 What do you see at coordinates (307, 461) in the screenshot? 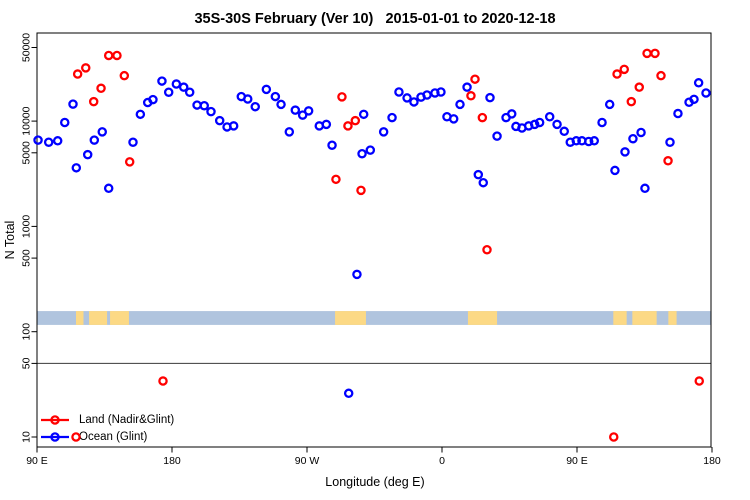
I see `x-tick-label: 90 W` at bounding box center [307, 461].